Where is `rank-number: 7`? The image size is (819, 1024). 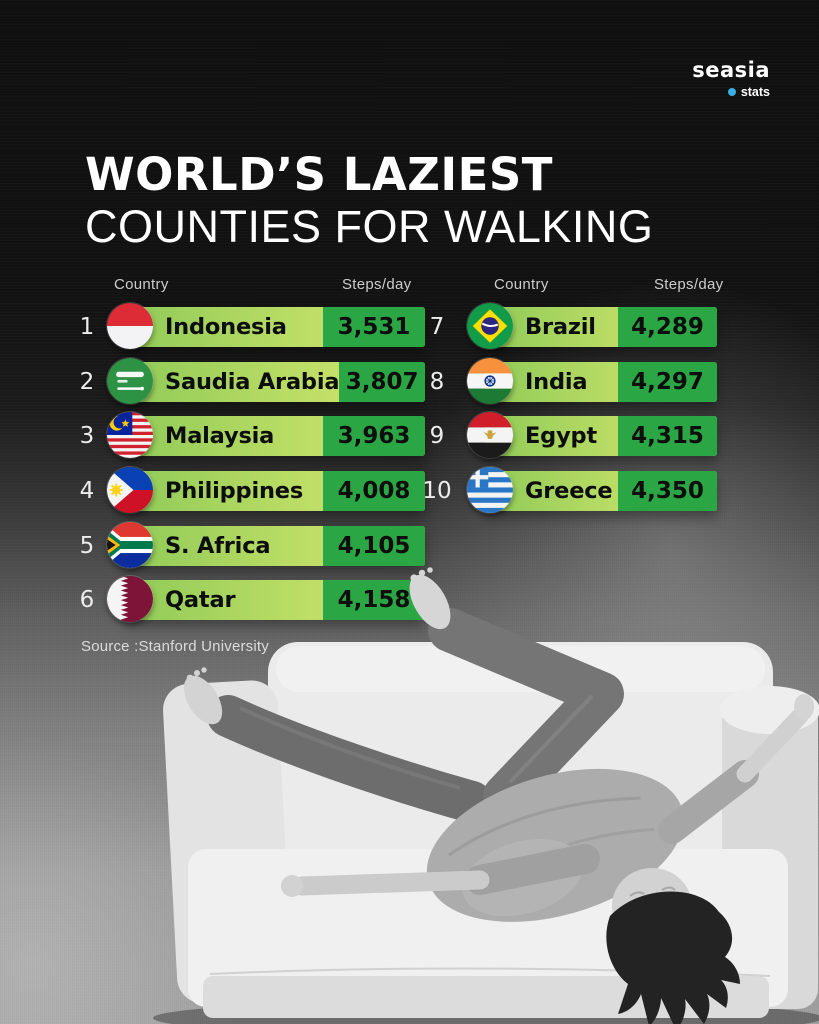 rank-number: 7 is located at coordinates (437, 327).